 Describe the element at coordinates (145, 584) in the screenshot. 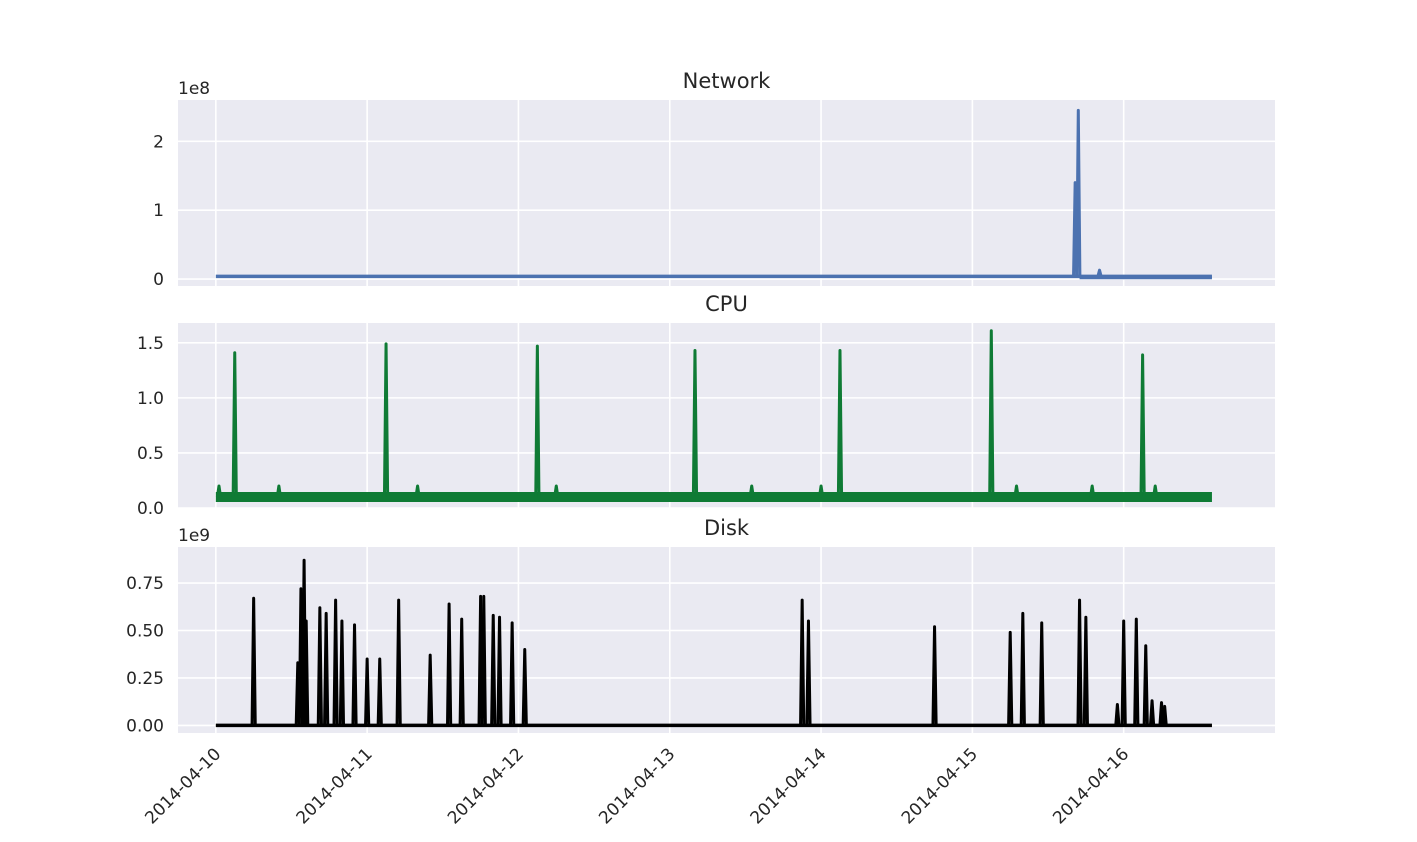

I see `y-tick-label: 0.75` at that location.